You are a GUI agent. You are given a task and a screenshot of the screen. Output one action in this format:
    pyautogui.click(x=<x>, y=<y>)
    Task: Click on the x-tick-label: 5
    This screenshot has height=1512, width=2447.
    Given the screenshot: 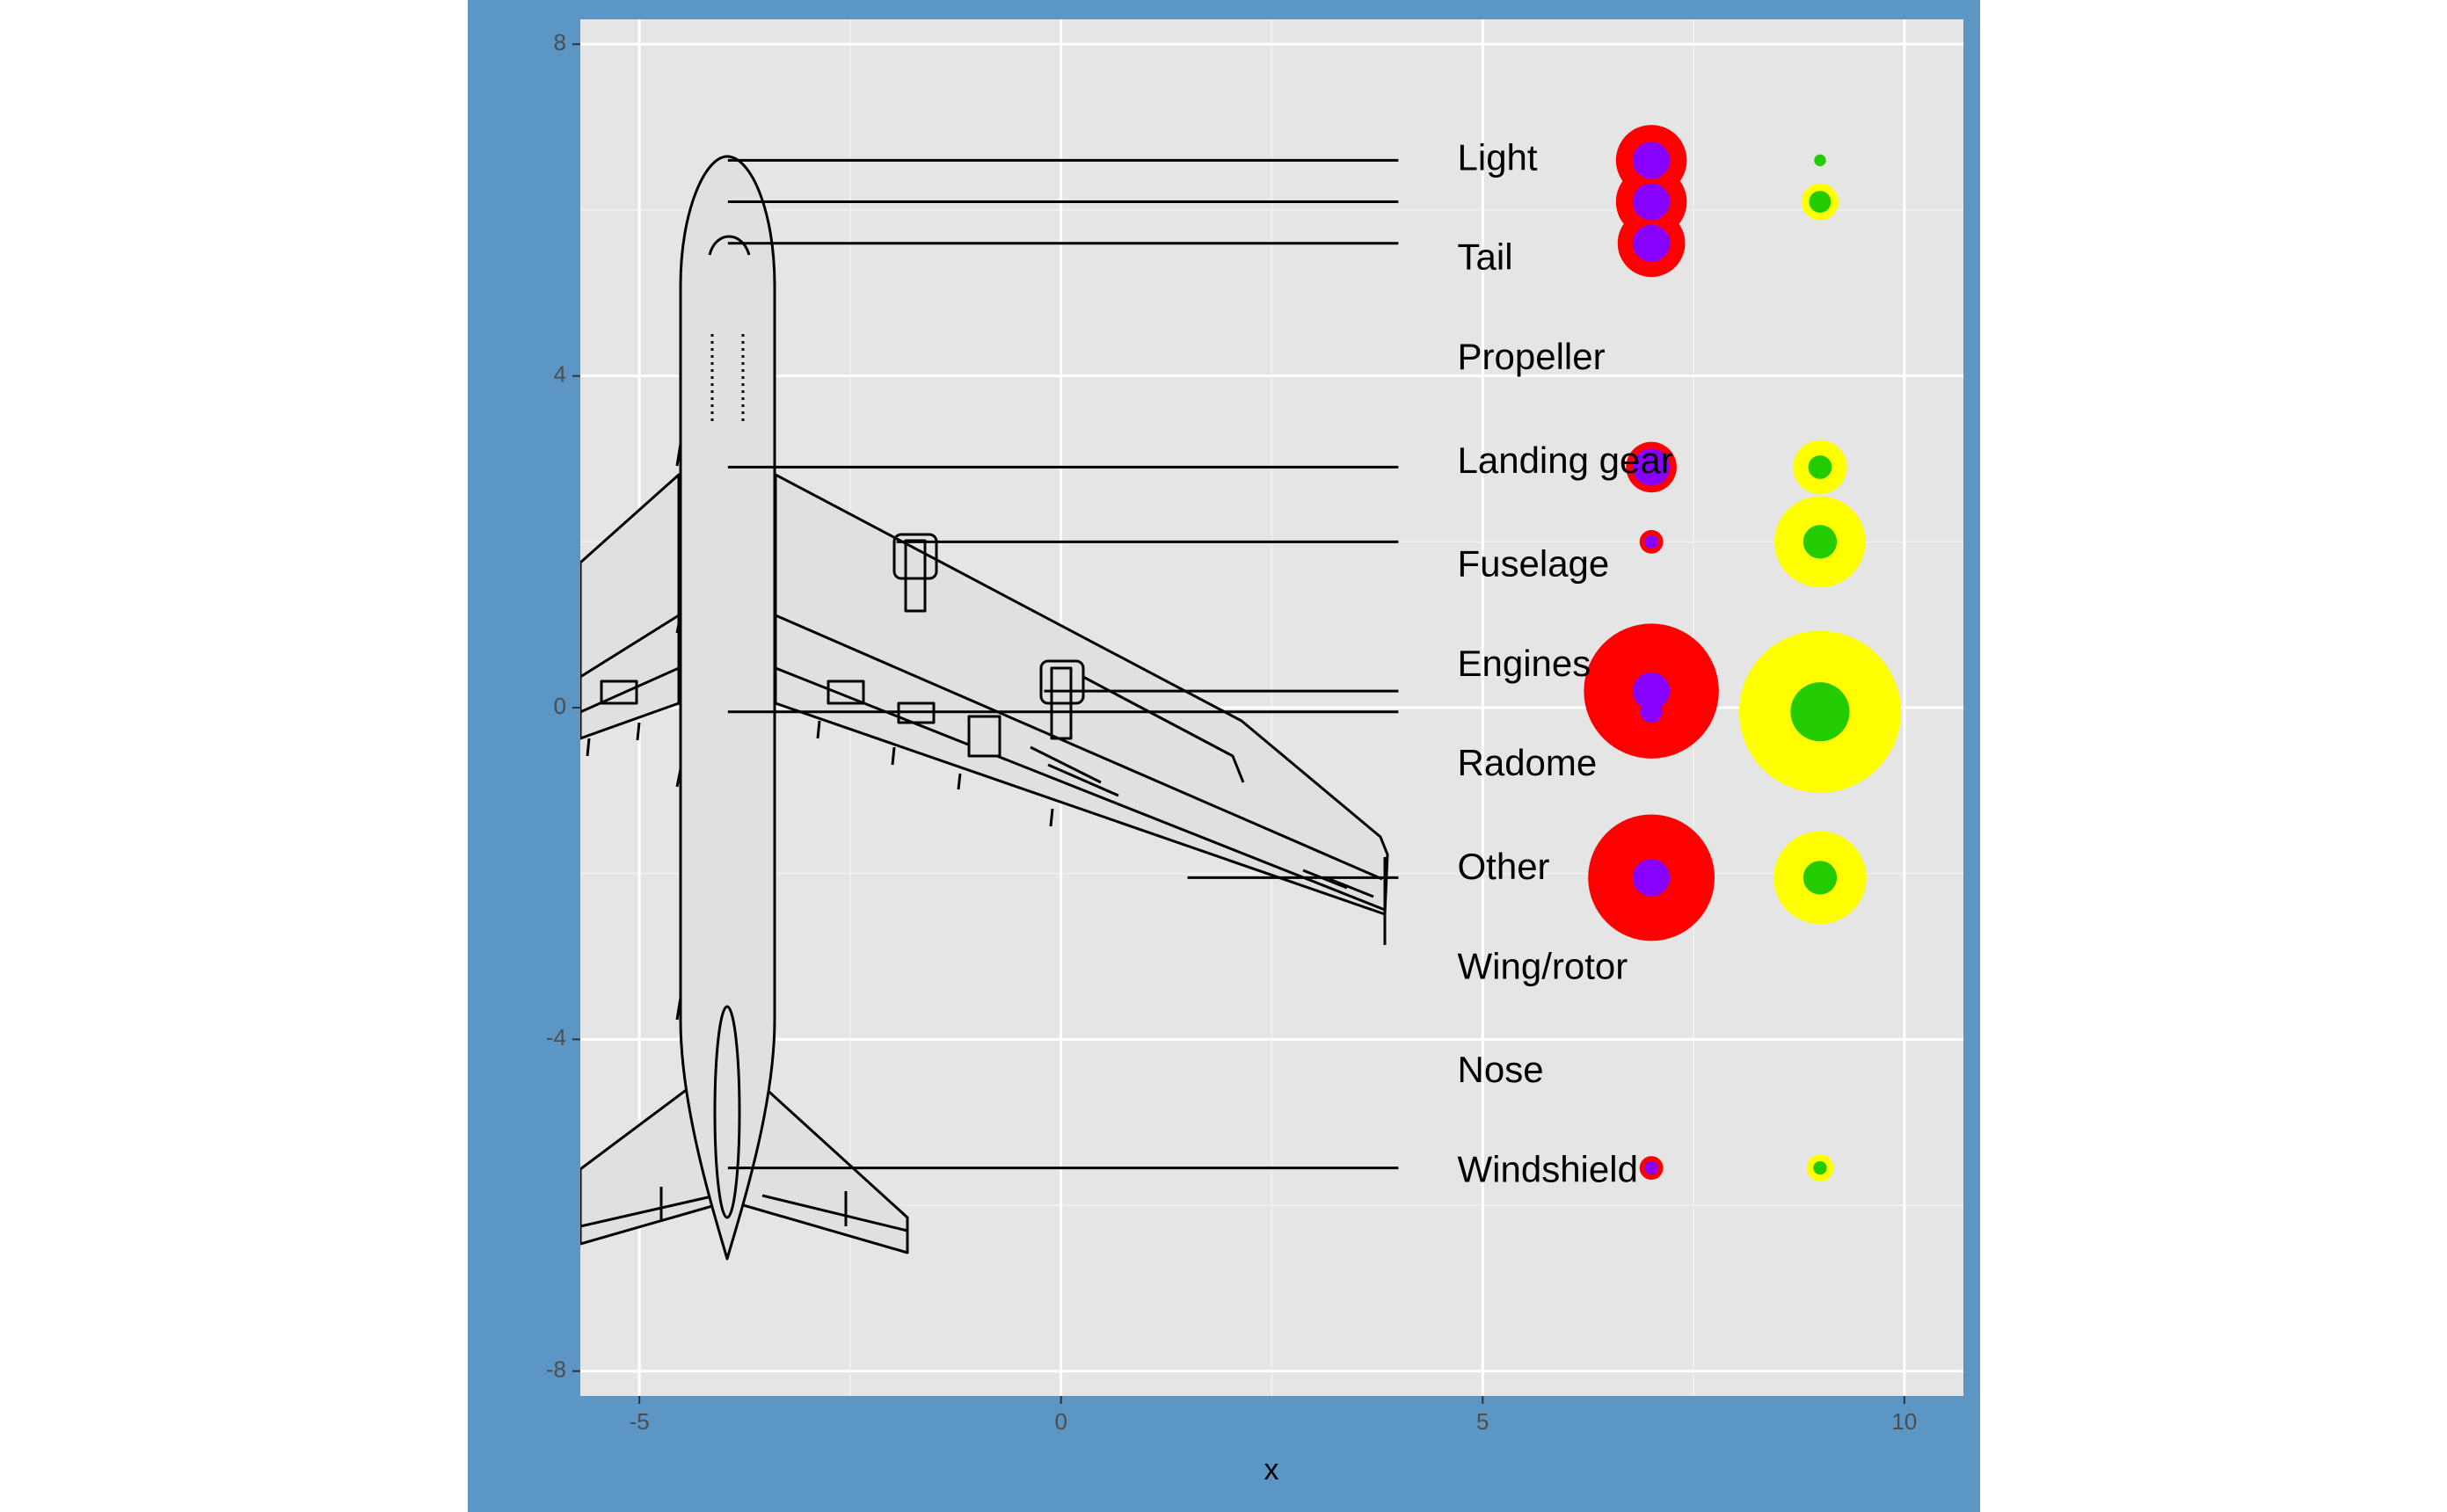 What is the action you would take?
    pyautogui.click(x=1482, y=1422)
    